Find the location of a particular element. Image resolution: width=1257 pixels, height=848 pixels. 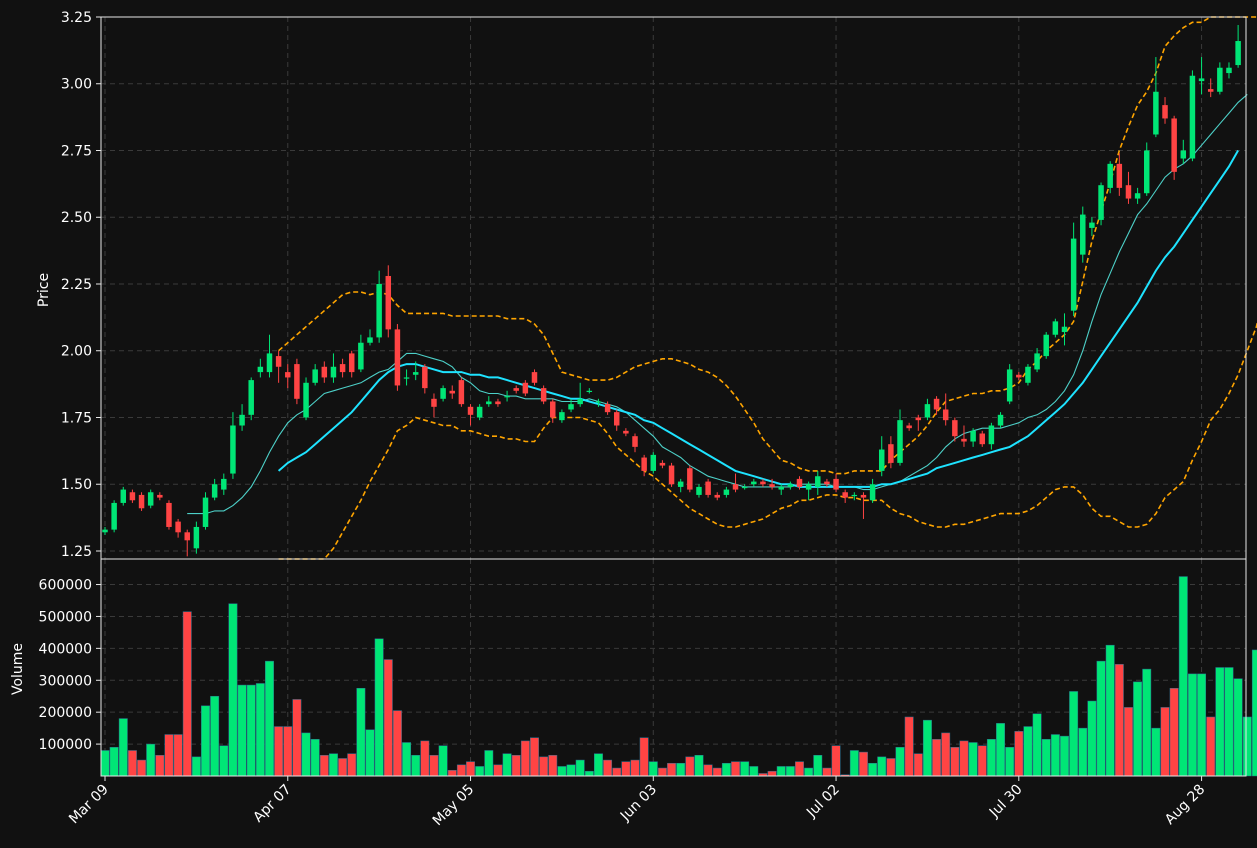

price-tick-label: 3.00 is located at coordinates (76, 85).